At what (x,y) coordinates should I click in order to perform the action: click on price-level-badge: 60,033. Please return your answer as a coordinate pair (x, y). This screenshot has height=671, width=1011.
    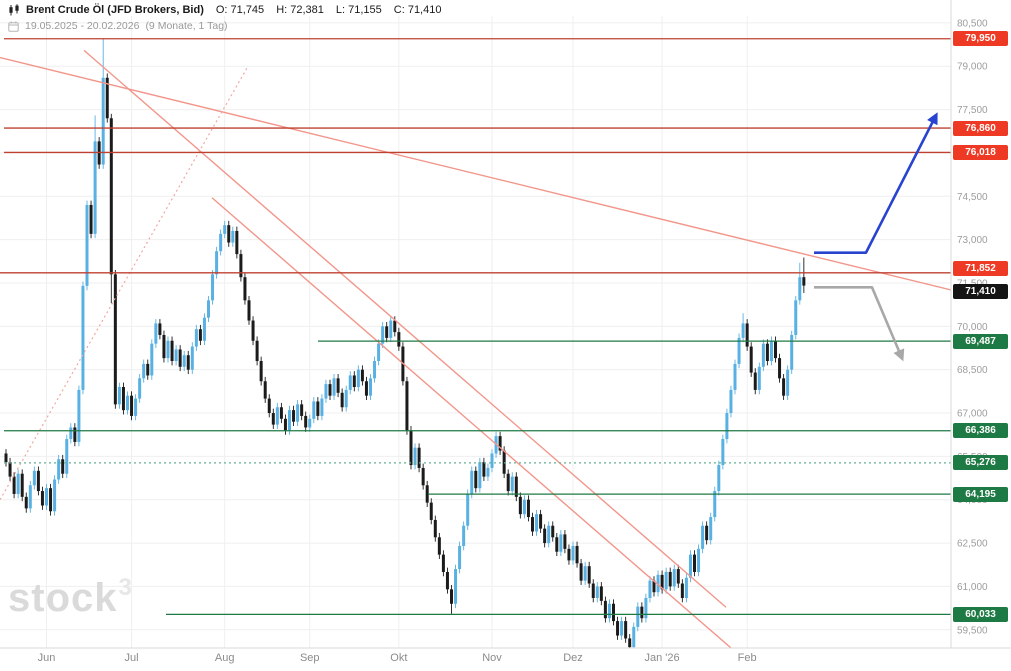
    Looking at the image, I should click on (980, 614).